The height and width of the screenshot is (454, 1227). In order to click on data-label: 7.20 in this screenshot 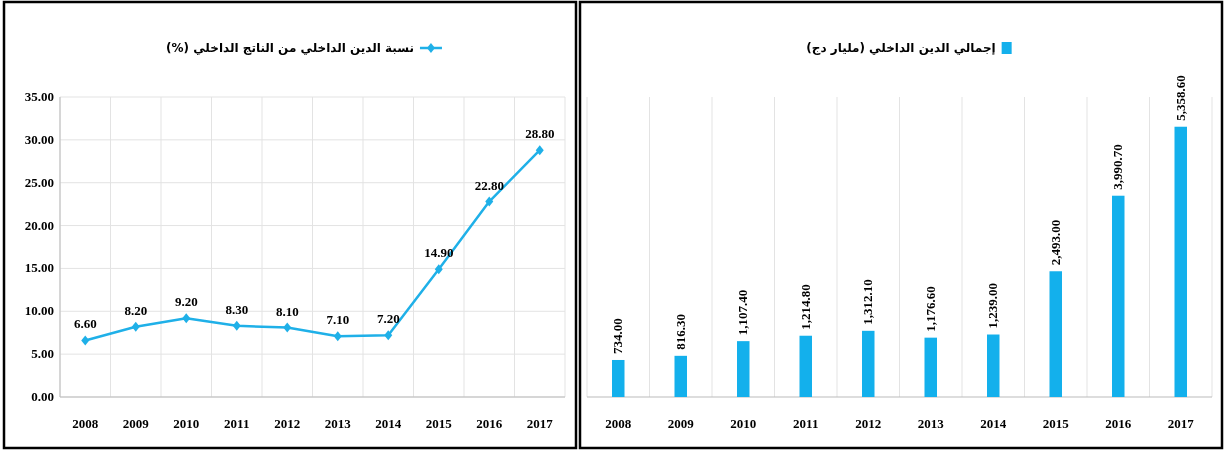, I will do `click(388, 319)`.